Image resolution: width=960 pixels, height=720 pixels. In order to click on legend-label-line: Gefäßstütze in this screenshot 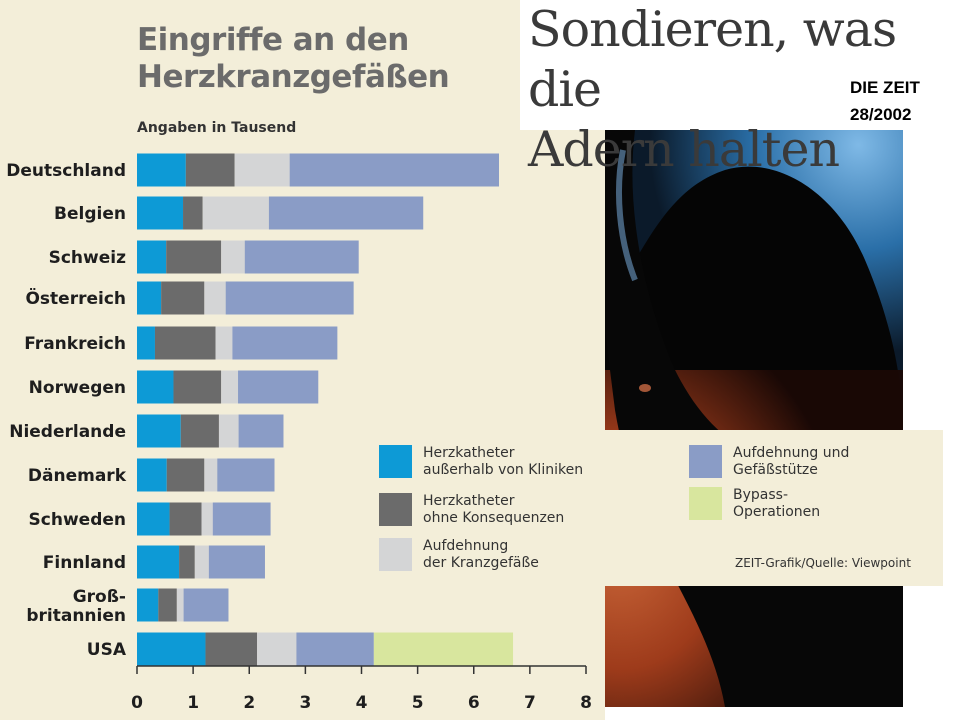, I will do `click(775, 470)`.